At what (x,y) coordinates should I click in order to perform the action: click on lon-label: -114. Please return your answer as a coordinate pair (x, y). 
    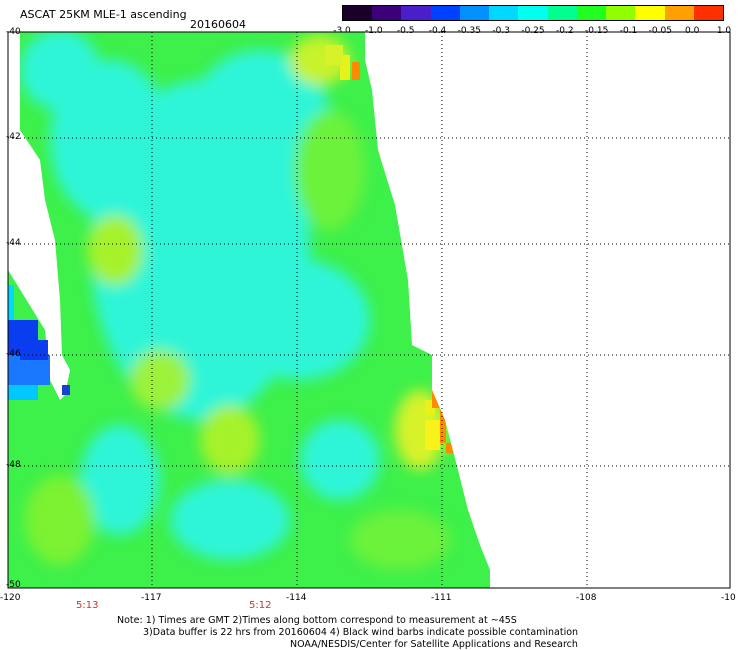
    Looking at the image, I should click on (296, 598).